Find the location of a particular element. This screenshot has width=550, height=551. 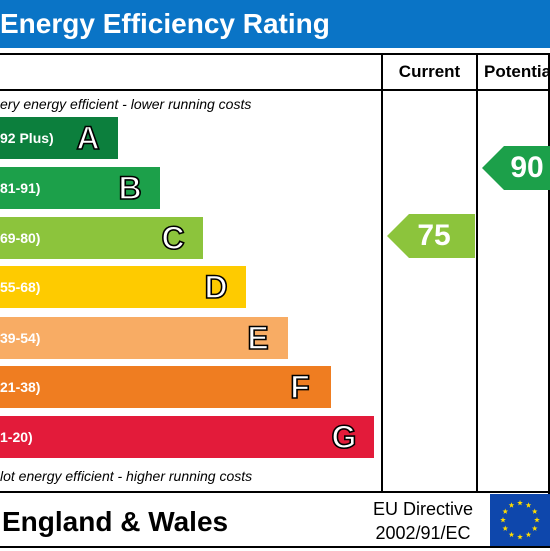

band-g: 1-20) G is located at coordinates (187, 437).